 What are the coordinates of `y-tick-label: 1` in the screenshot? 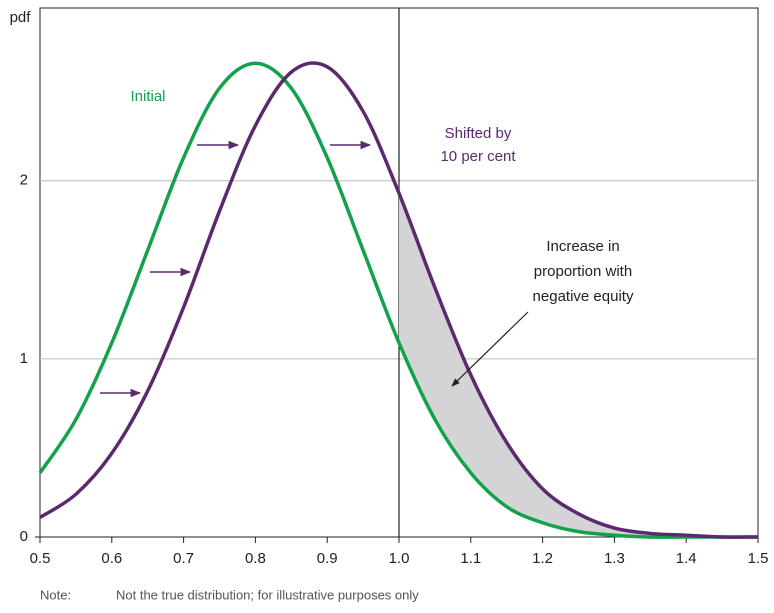 It's located at (24, 358).